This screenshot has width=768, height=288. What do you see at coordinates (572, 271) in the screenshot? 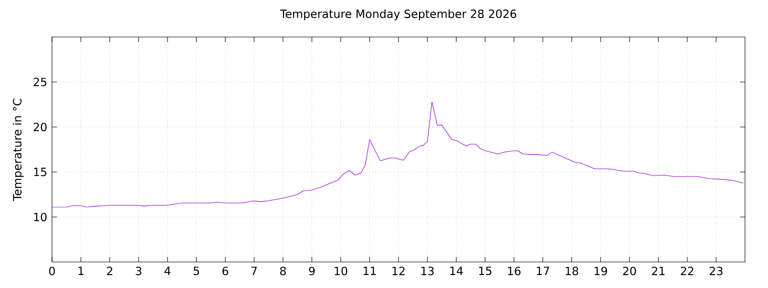
I see `x-tick-label: 18` at bounding box center [572, 271].